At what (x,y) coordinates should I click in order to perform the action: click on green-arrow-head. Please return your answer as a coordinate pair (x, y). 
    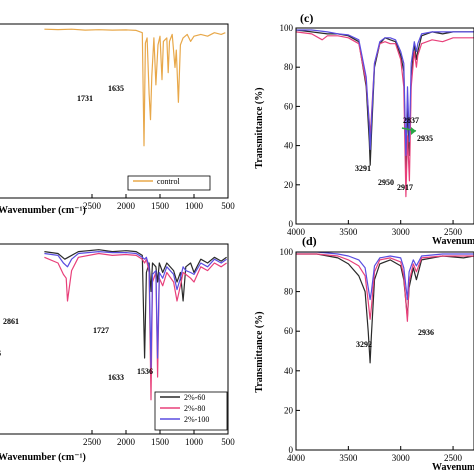
    Looking at the image, I should click on (413, 131).